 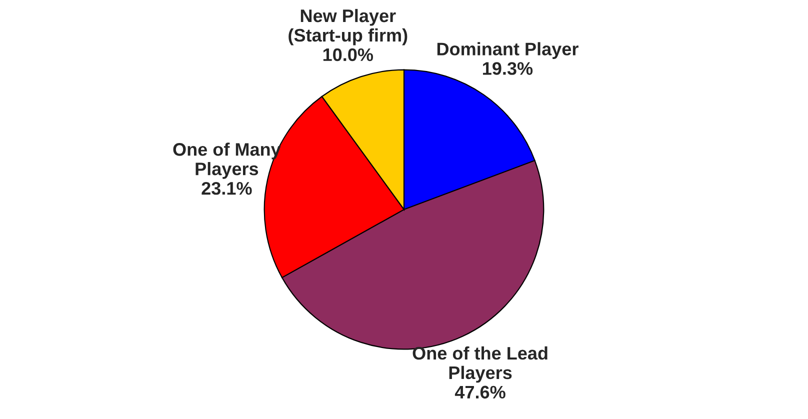 What do you see at coordinates (480, 364) in the screenshot?
I see `slice-label: One of the Lead Players` at bounding box center [480, 364].